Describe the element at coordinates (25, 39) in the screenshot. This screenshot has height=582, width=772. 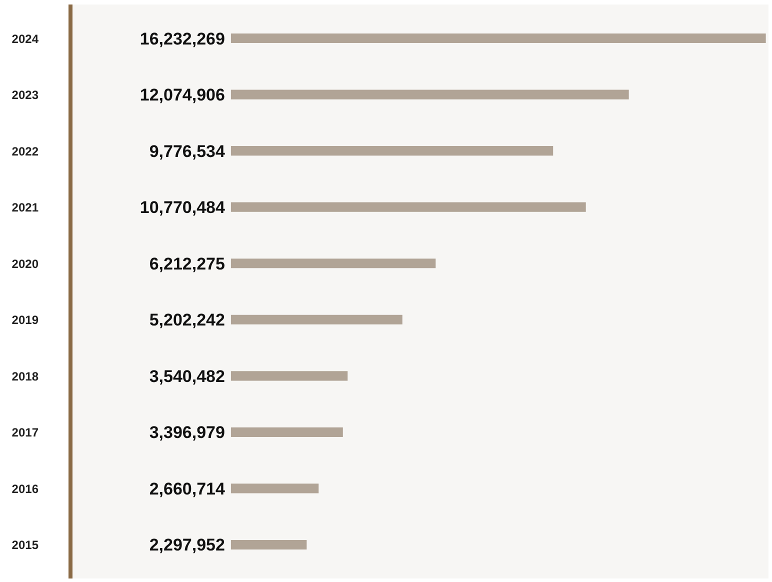
I see `y-tick-label: 2024` at that location.